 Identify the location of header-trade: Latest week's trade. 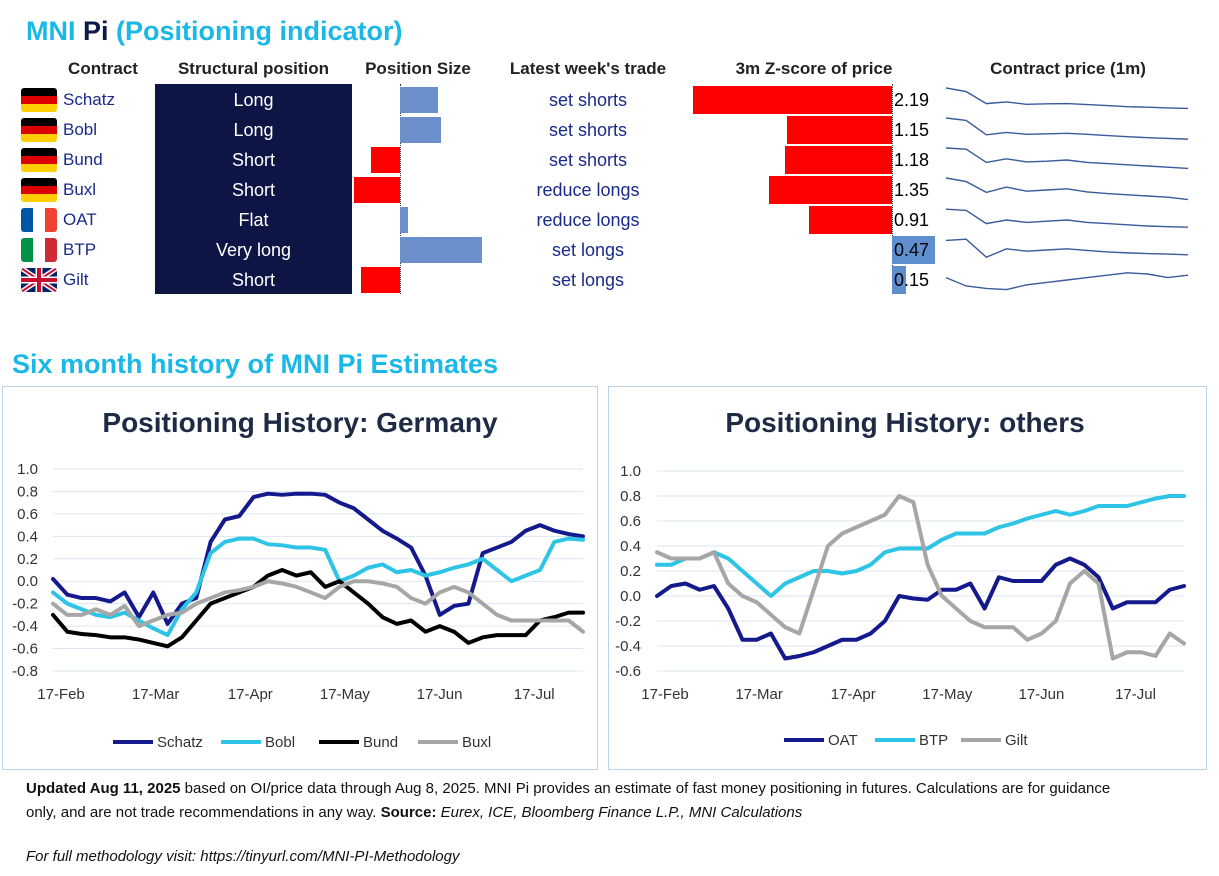
(588, 68).